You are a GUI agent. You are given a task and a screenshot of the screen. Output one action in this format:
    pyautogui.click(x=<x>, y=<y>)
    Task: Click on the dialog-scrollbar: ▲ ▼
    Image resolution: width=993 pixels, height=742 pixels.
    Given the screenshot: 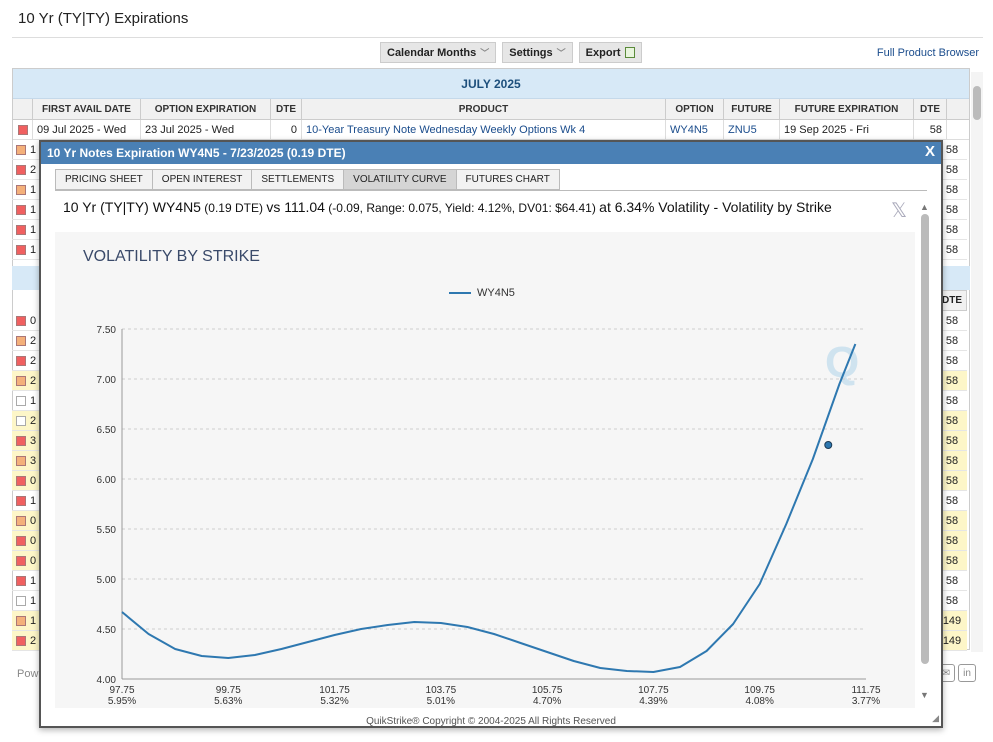 What is the action you would take?
    pyautogui.click(x=925, y=452)
    